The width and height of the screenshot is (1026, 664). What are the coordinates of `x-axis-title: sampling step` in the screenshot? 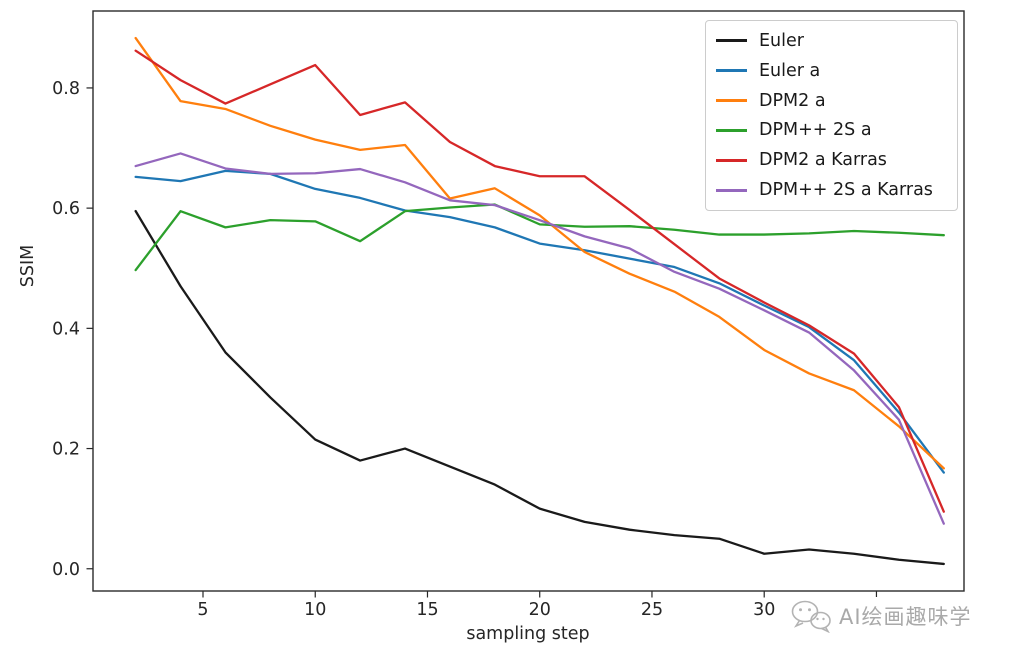 It's located at (528, 634).